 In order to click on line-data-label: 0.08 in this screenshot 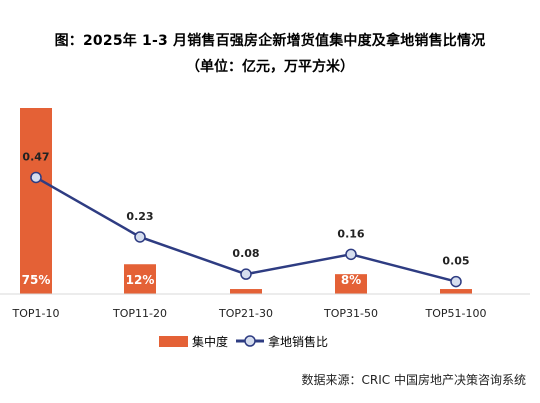, I will do `click(245, 253)`.